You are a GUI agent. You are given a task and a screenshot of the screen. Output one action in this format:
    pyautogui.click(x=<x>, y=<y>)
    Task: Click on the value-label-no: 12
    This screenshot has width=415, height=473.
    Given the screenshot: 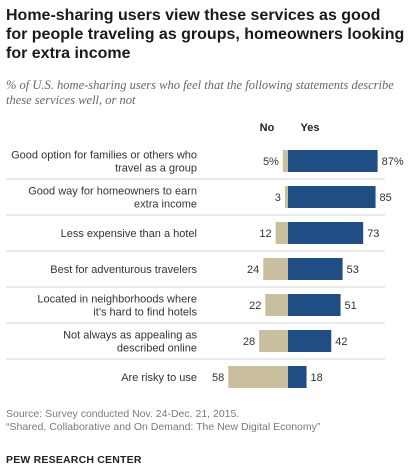 What is the action you would take?
    pyautogui.click(x=265, y=234)
    